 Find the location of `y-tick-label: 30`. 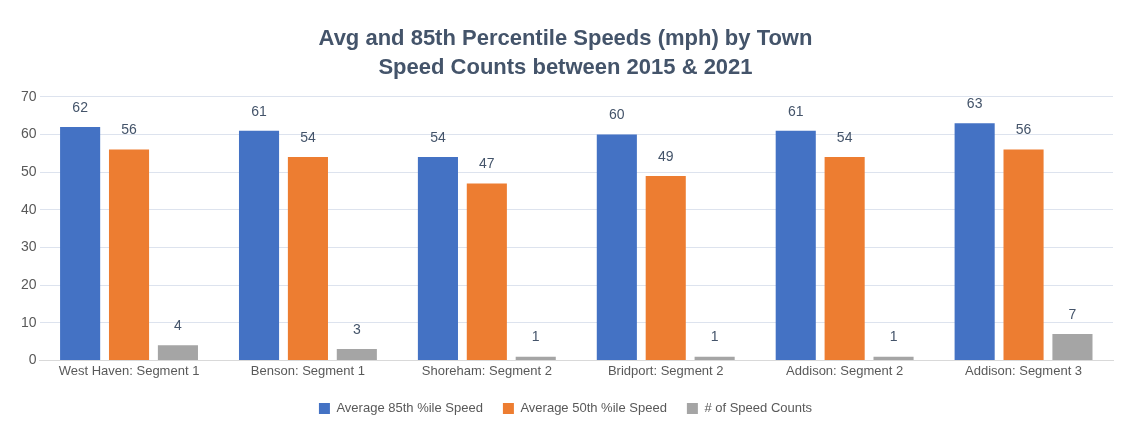

y-tick-label: 30 is located at coordinates (28, 246).